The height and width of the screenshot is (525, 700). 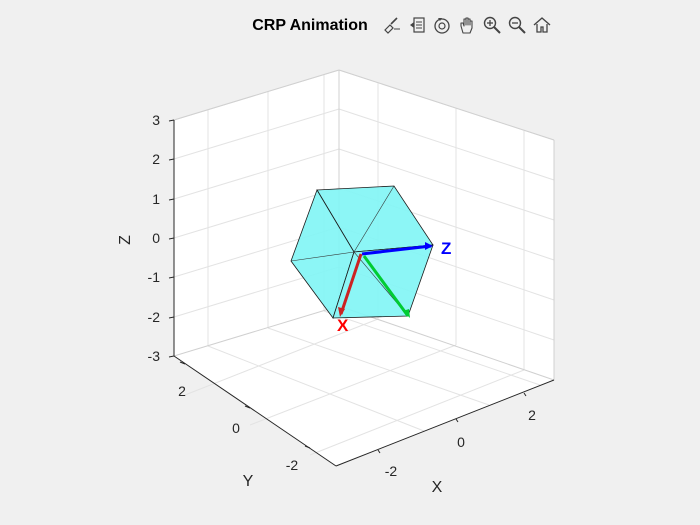 What do you see at coordinates (343, 325) in the screenshot?
I see `frame-x-label: X` at bounding box center [343, 325].